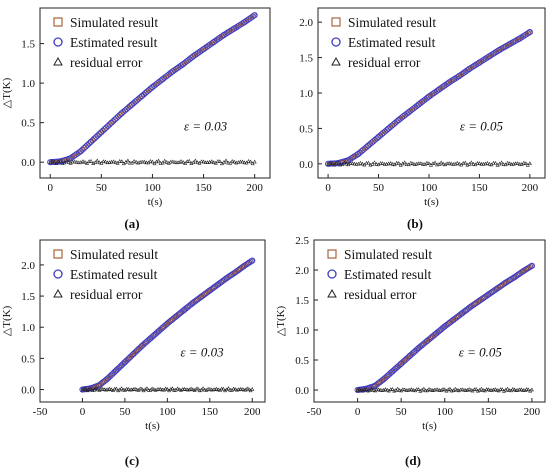  What do you see at coordinates (402, 412) in the screenshot?
I see `x-tick-label: 50` at bounding box center [402, 412].